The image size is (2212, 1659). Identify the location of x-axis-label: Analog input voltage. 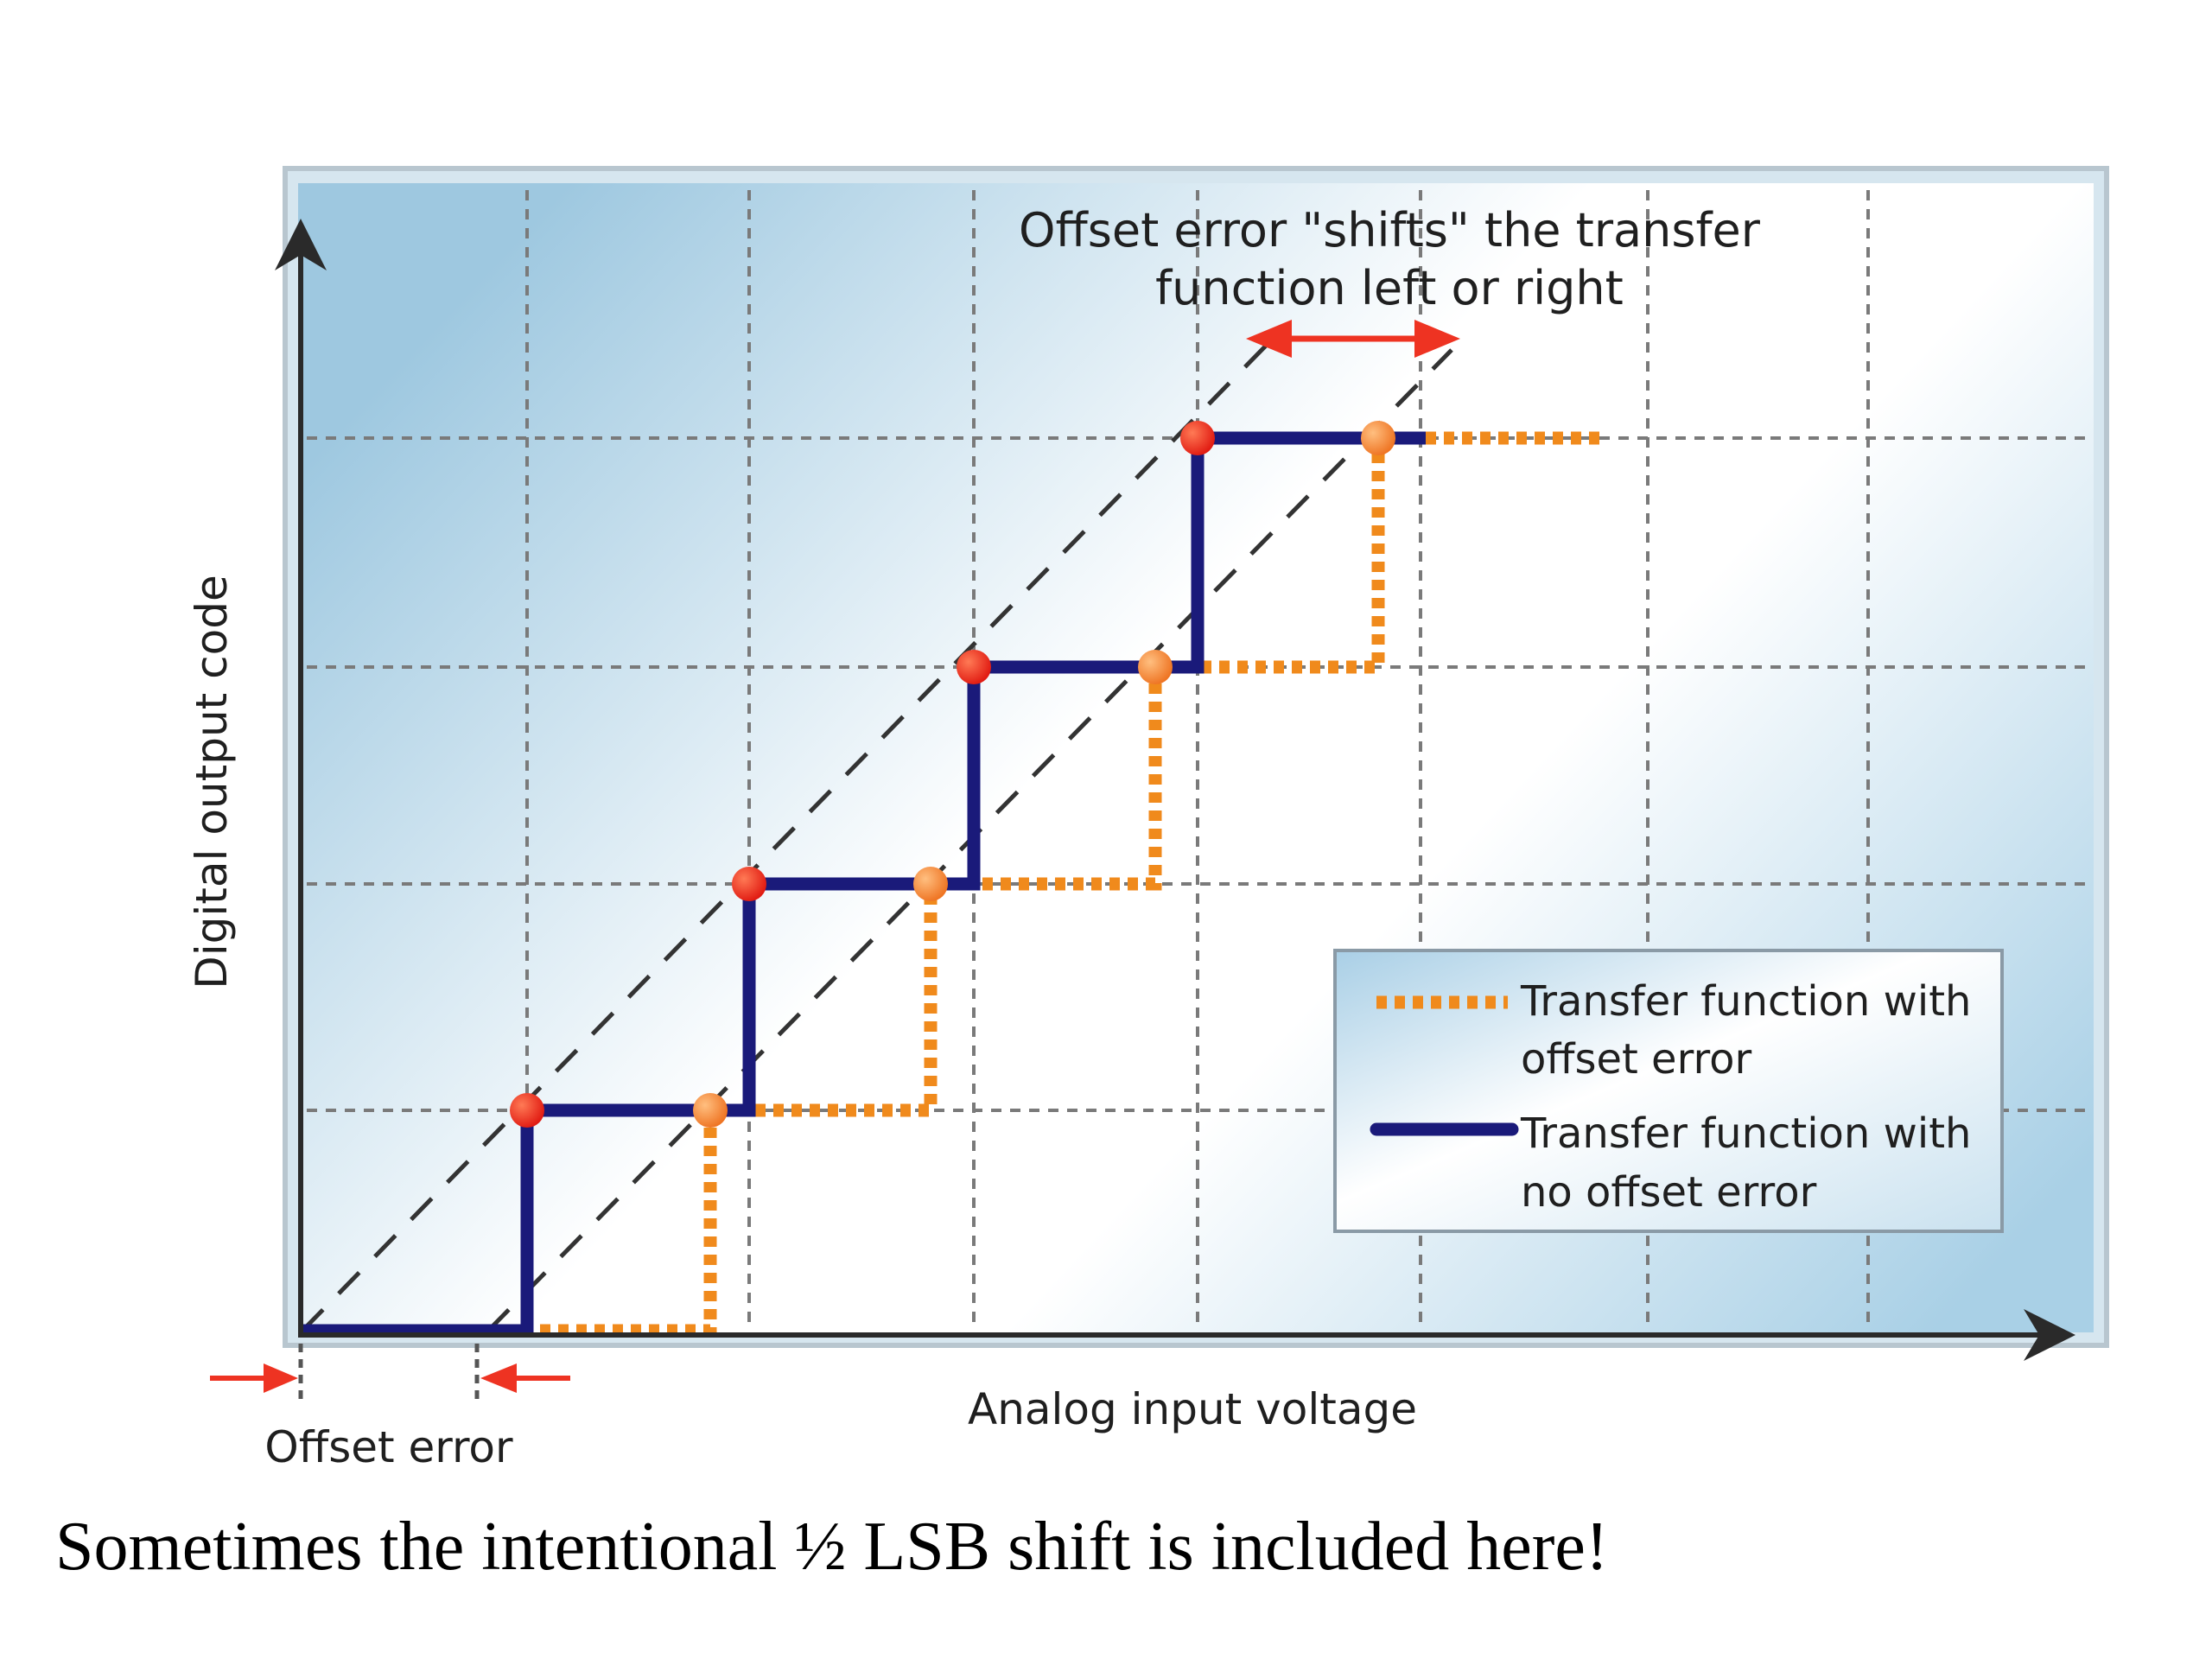
(1192, 1409).